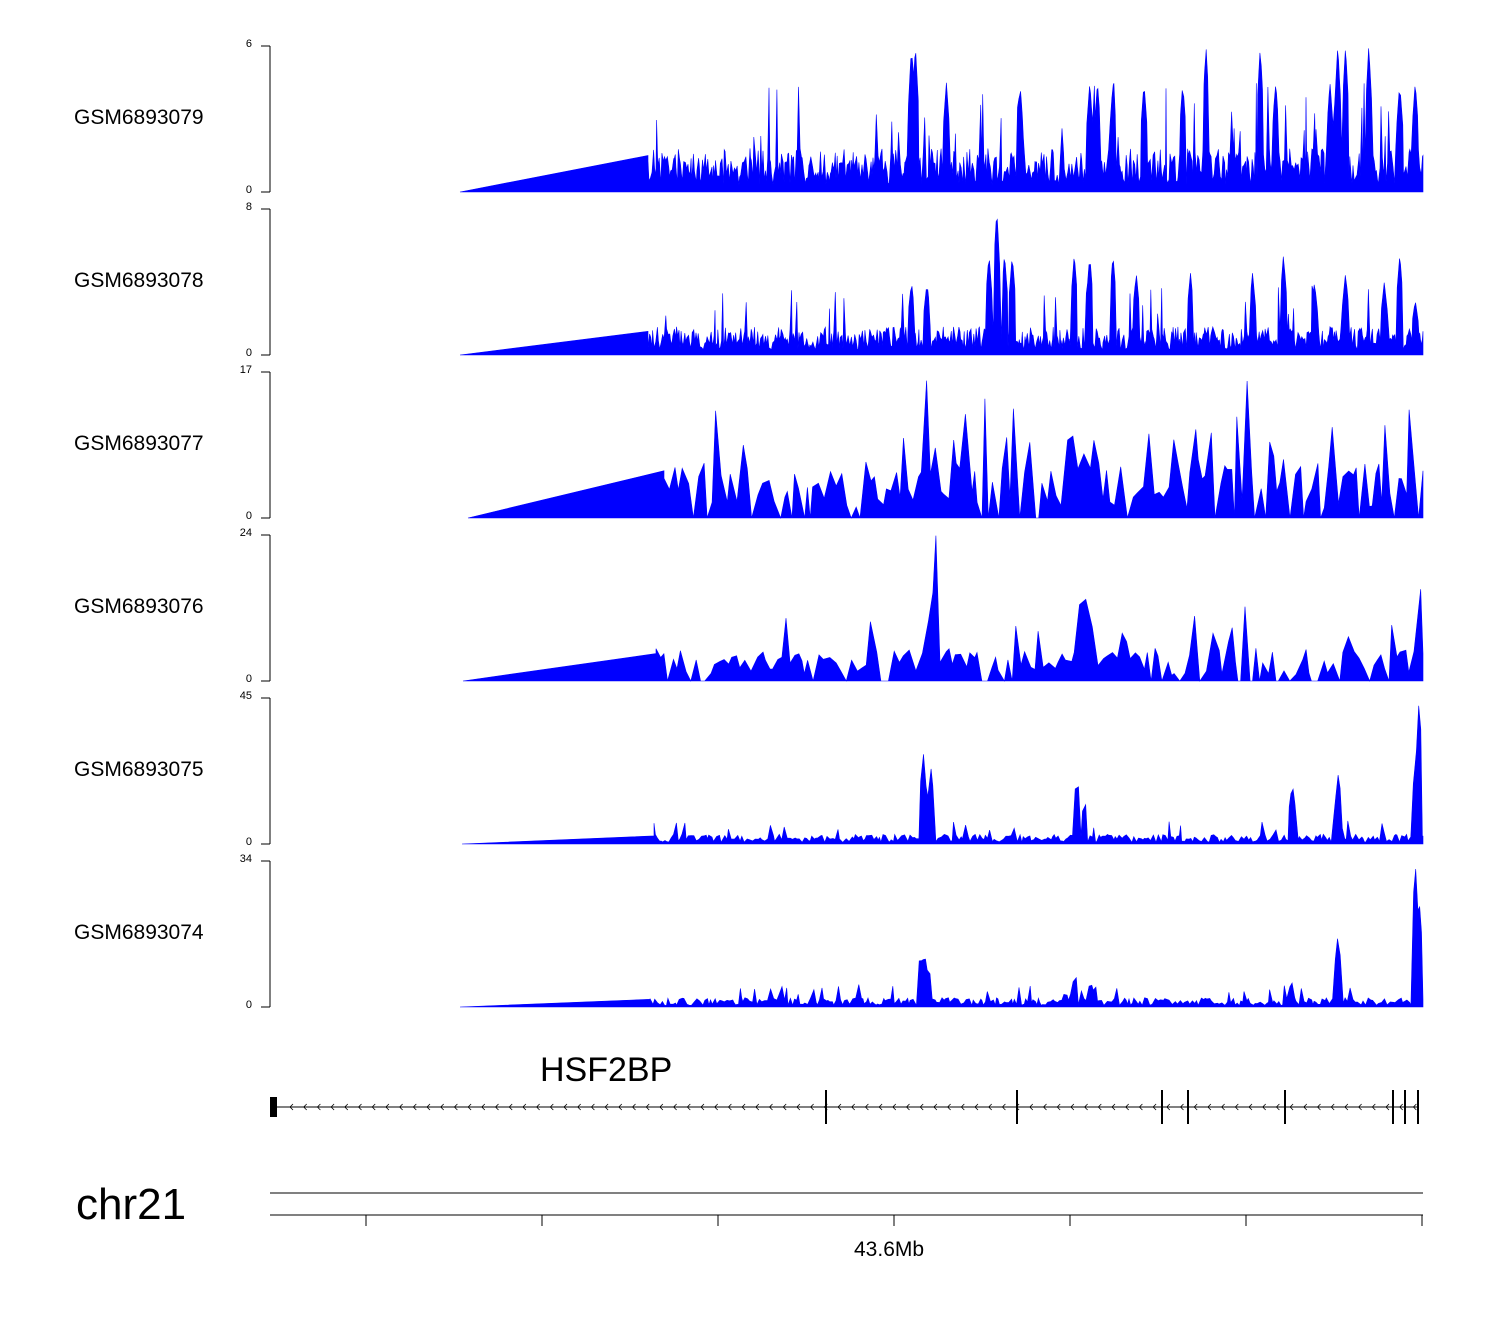  Describe the element at coordinates (139, 606) in the screenshot. I see `track-label: GSM6893076` at that location.